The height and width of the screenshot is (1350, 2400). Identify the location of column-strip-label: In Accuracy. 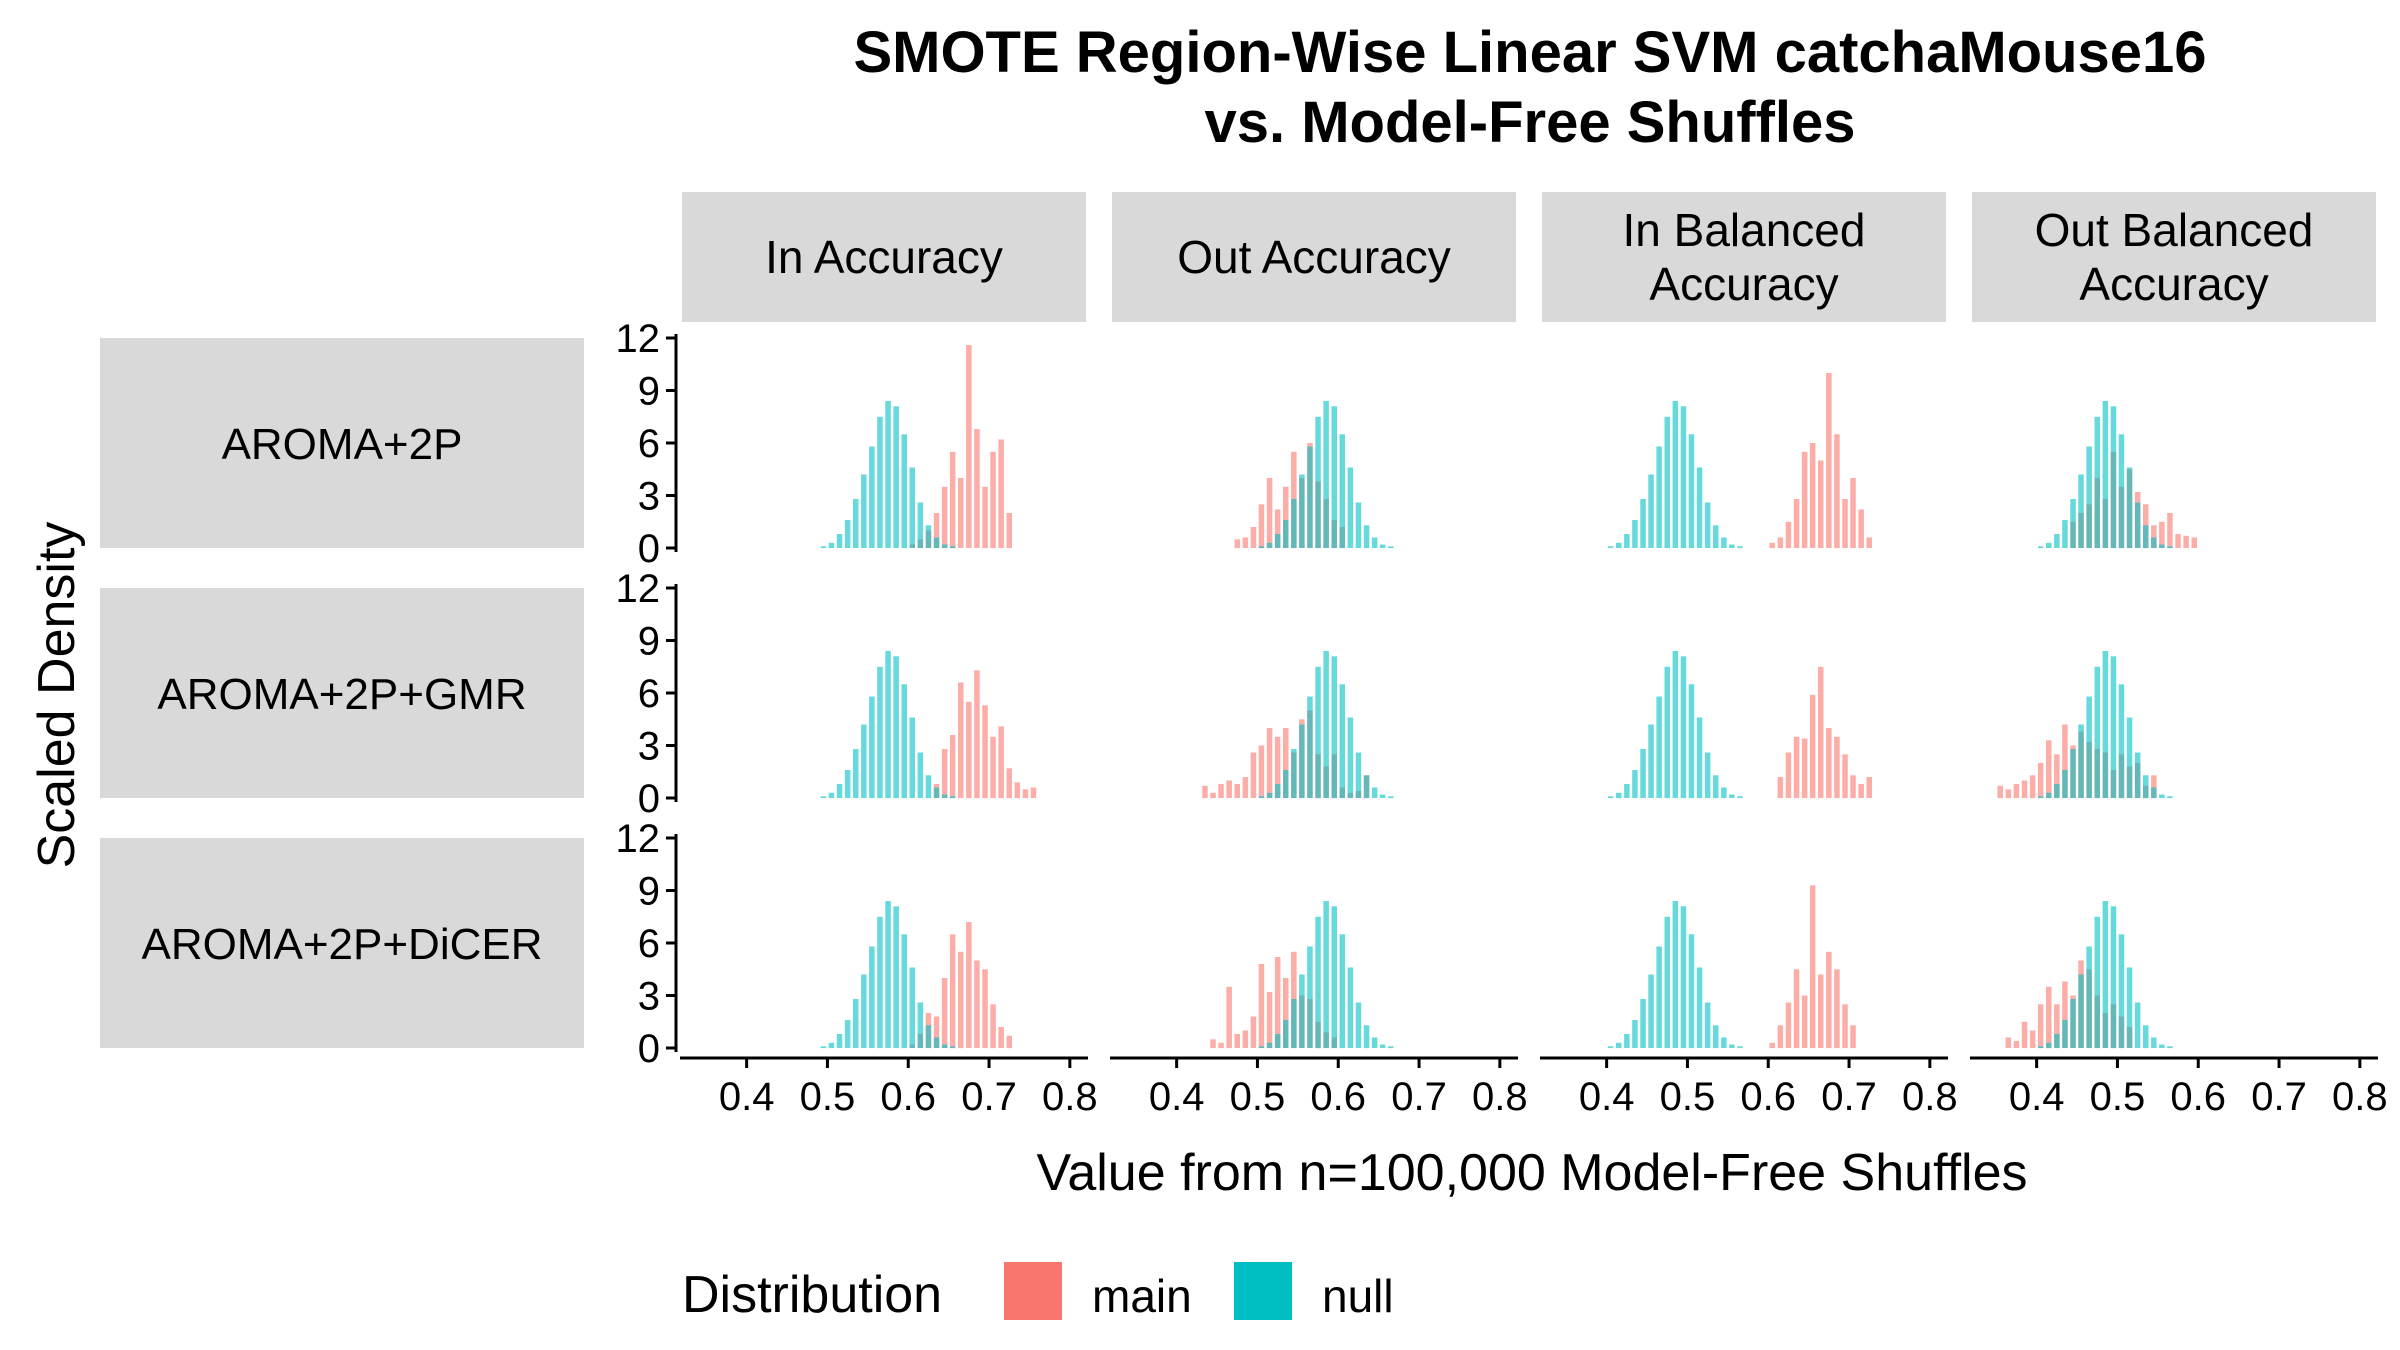
(884, 257).